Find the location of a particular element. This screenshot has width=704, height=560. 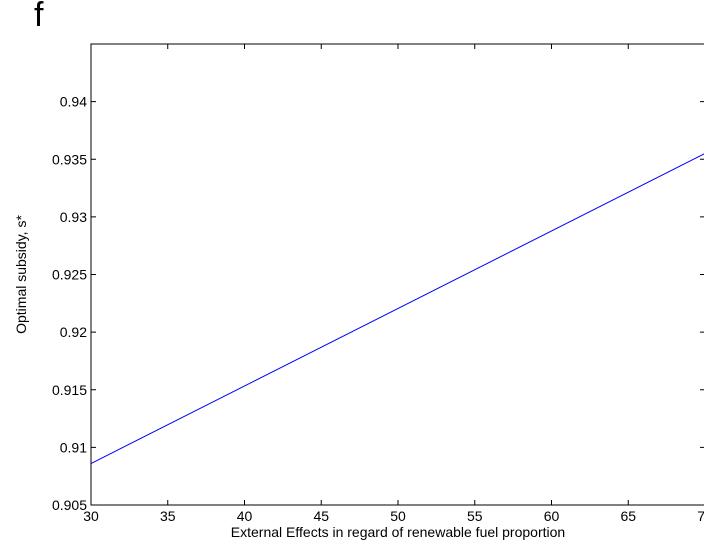

panel-label: f is located at coordinates (39, 17).